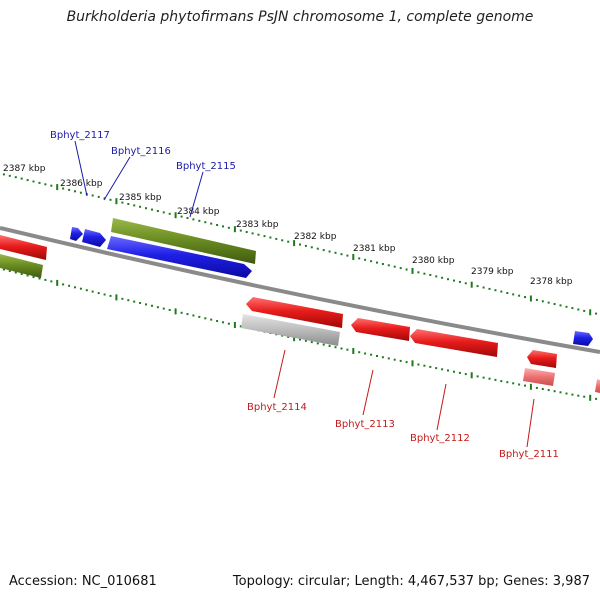 Image resolution: width=600 pixels, height=600 pixels. What do you see at coordinates (539, 377) in the screenshot?
I see `gene-bphyt-2111-pink` at bounding box center [539, 377].